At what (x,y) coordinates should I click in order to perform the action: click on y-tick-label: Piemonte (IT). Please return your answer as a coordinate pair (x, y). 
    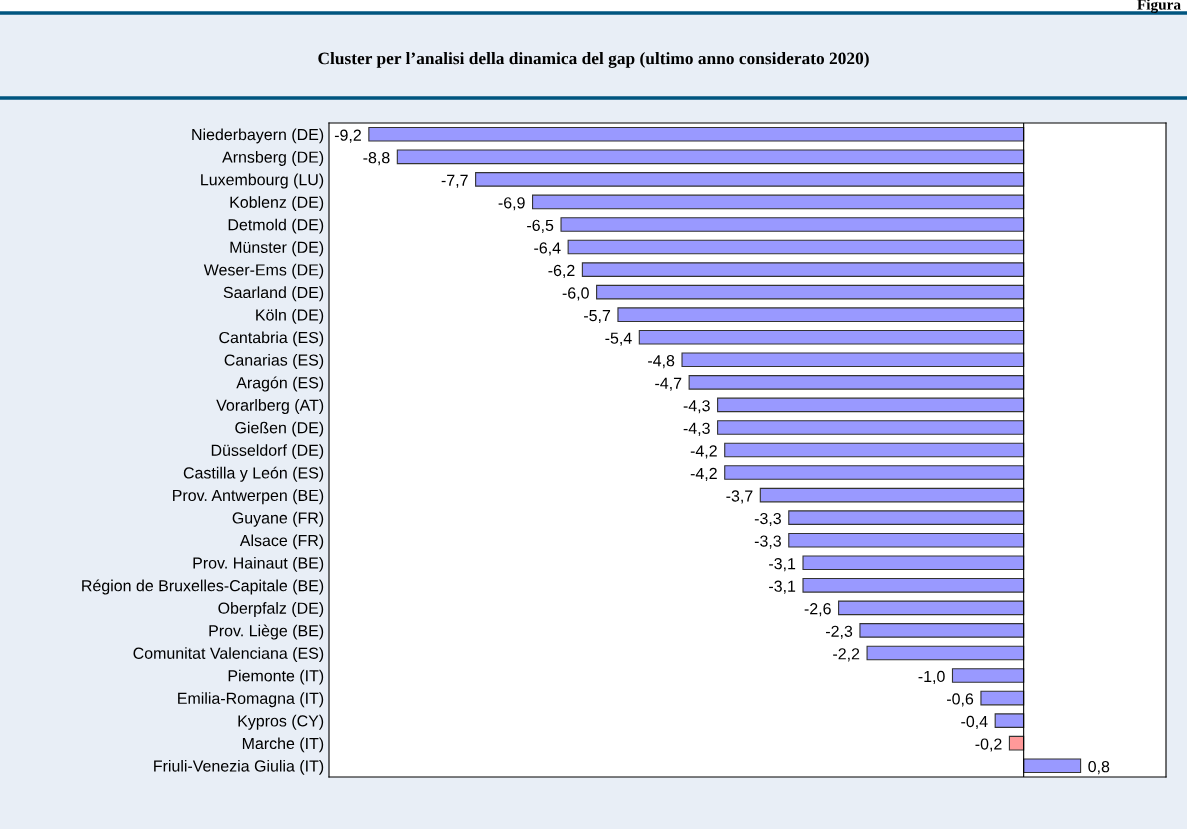
    Looking at the image, I should click on (276, 677).